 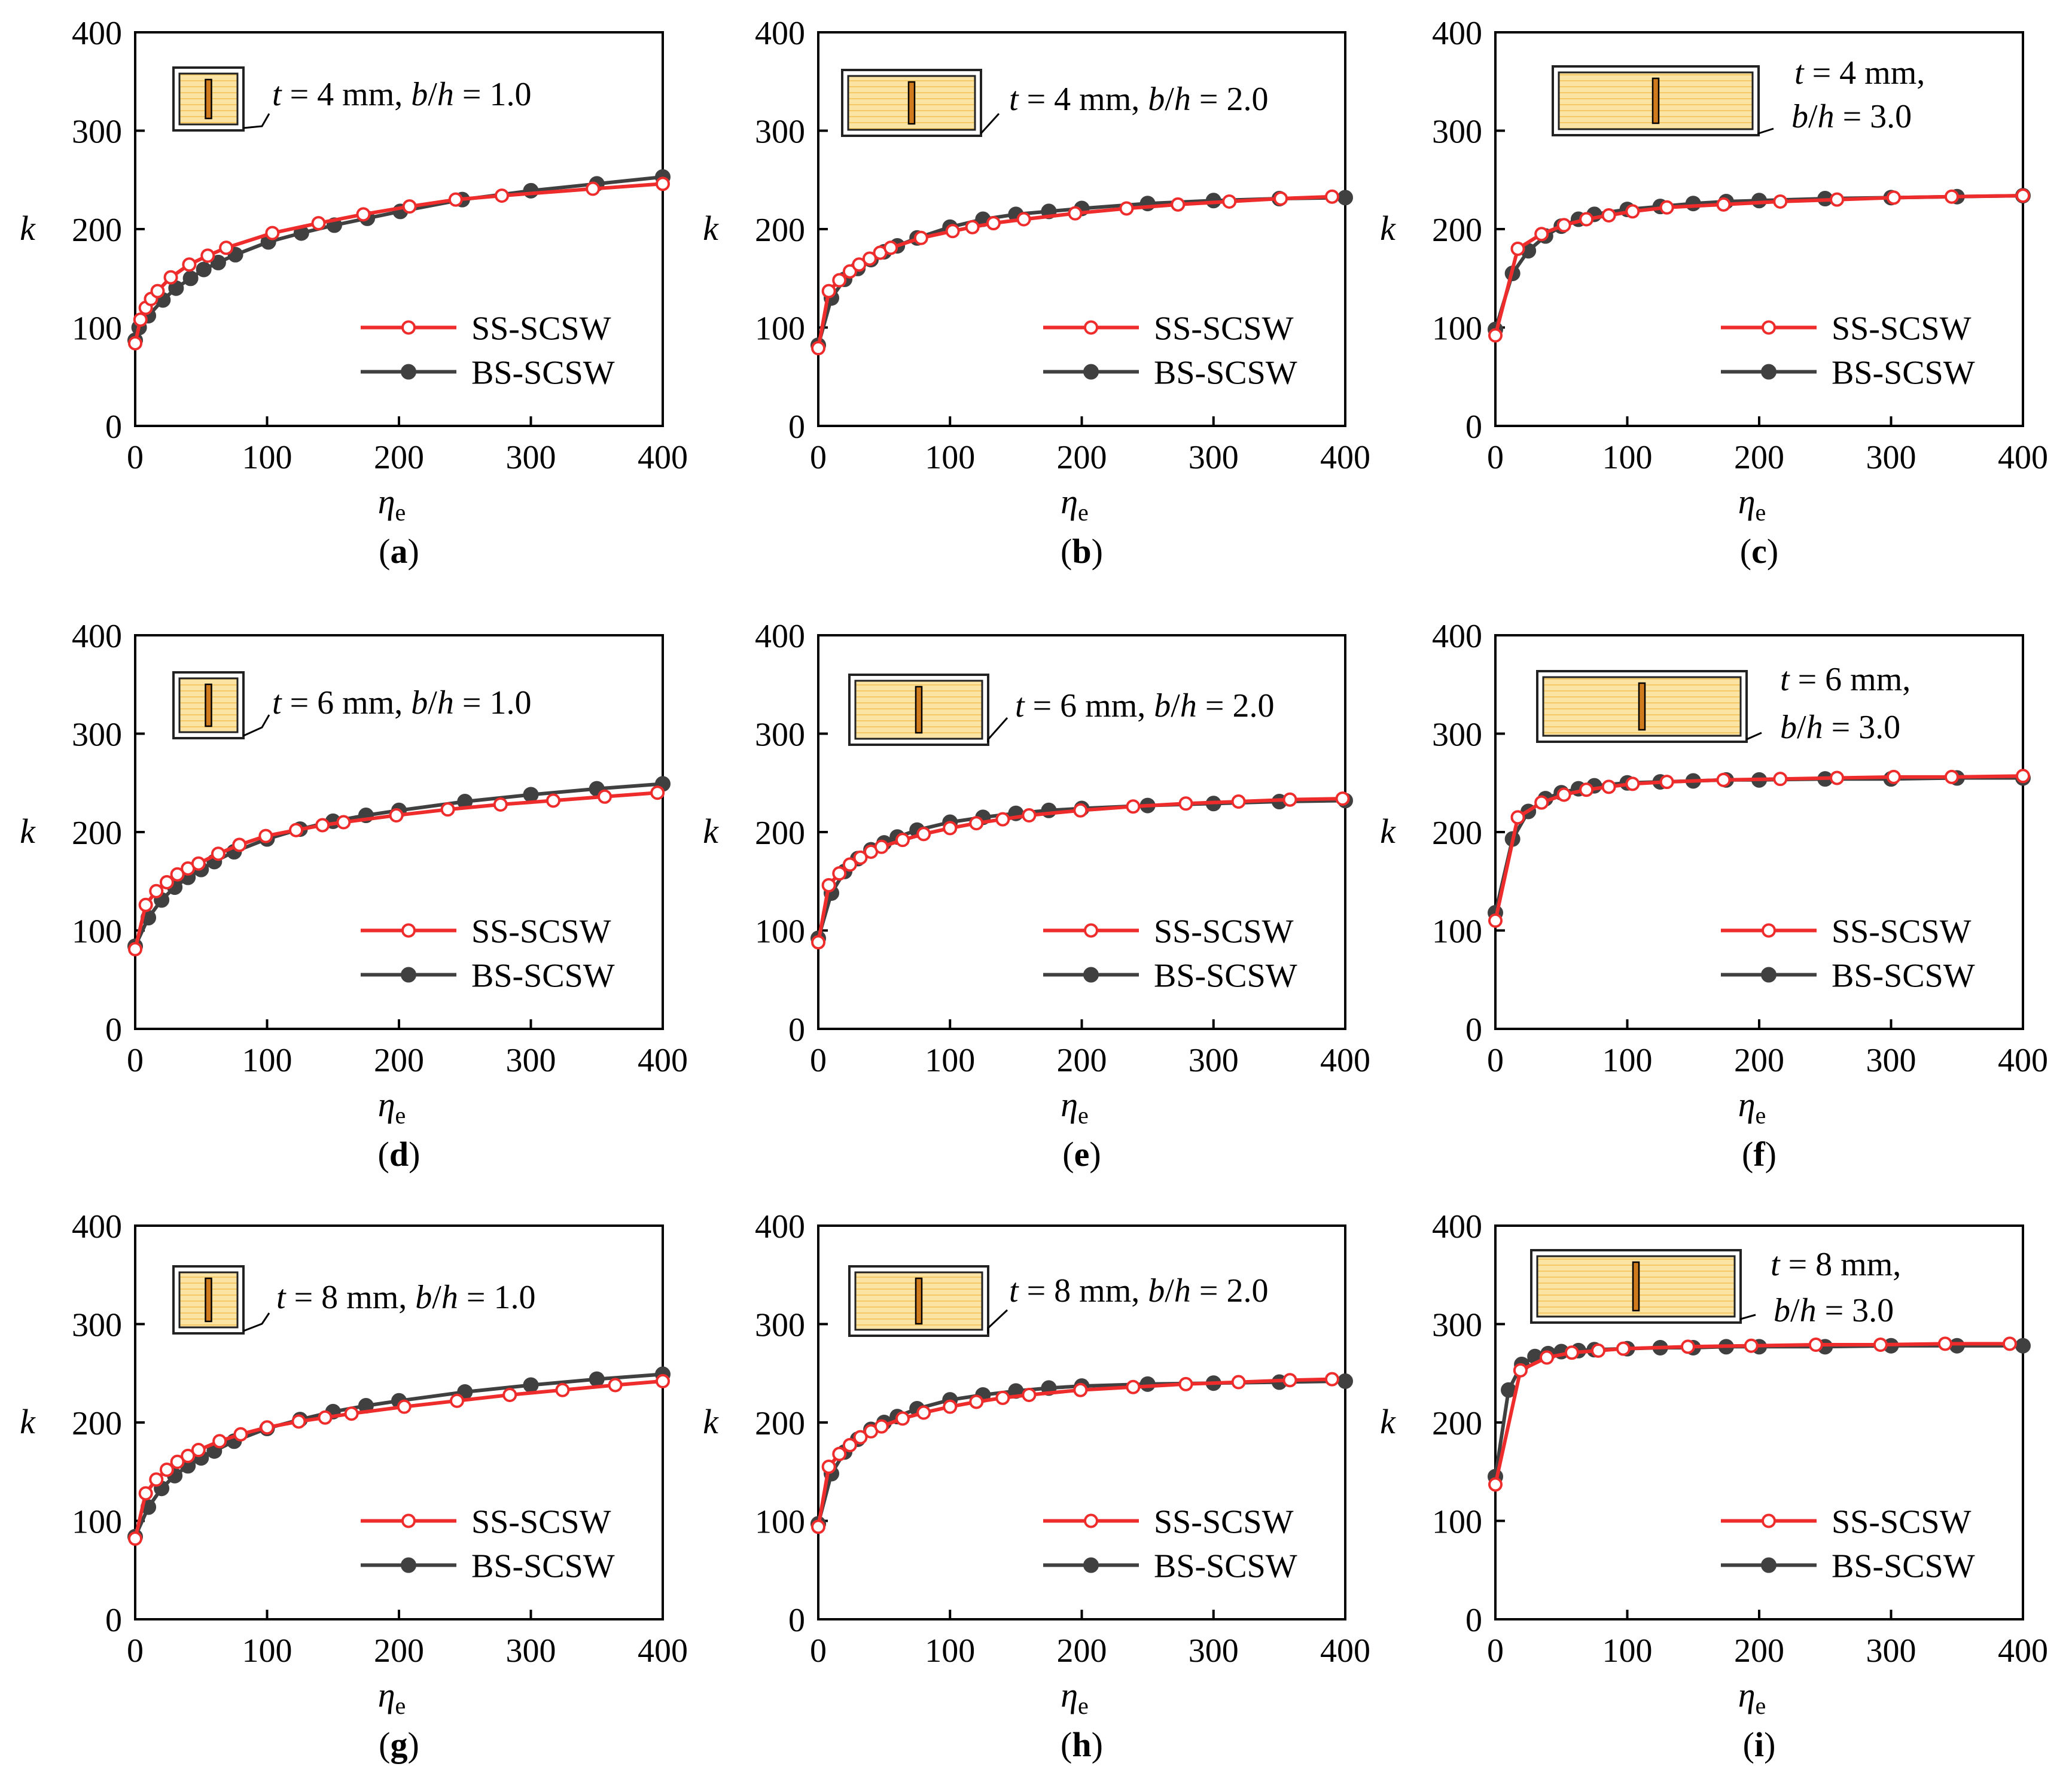 What do you see at coordinates (950, 1651) in the screenshot?
I see `x-tick-label: 100` at bounding box center [950, 1651].